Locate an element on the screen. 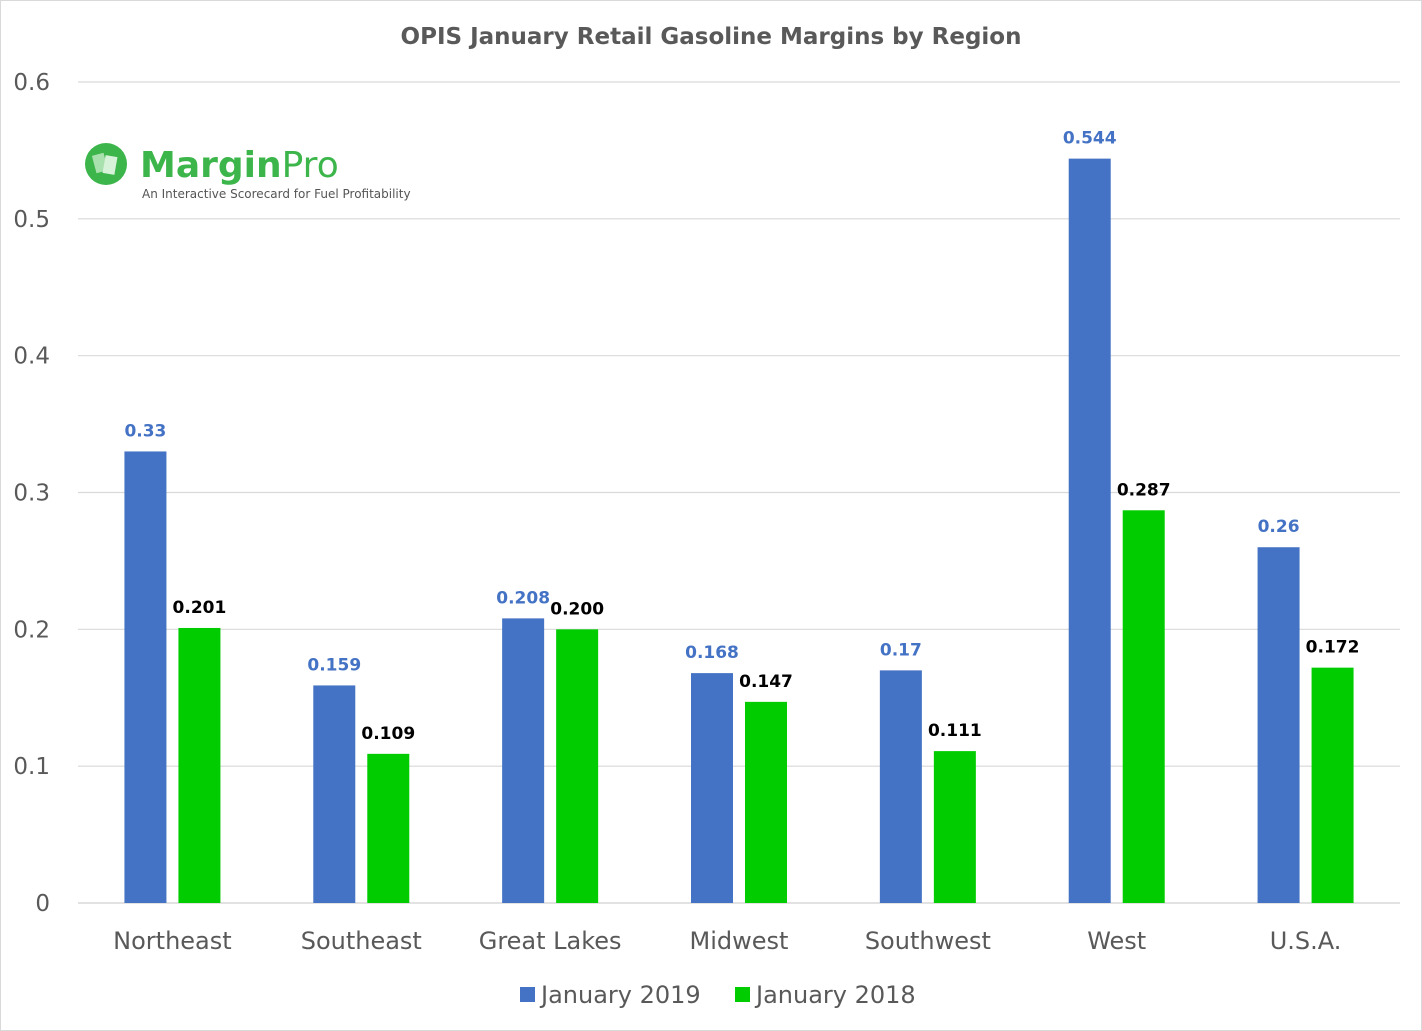 This screenshot has height=1031, width=1422. data-label: 0.168 is located at coordinates (712, 653).